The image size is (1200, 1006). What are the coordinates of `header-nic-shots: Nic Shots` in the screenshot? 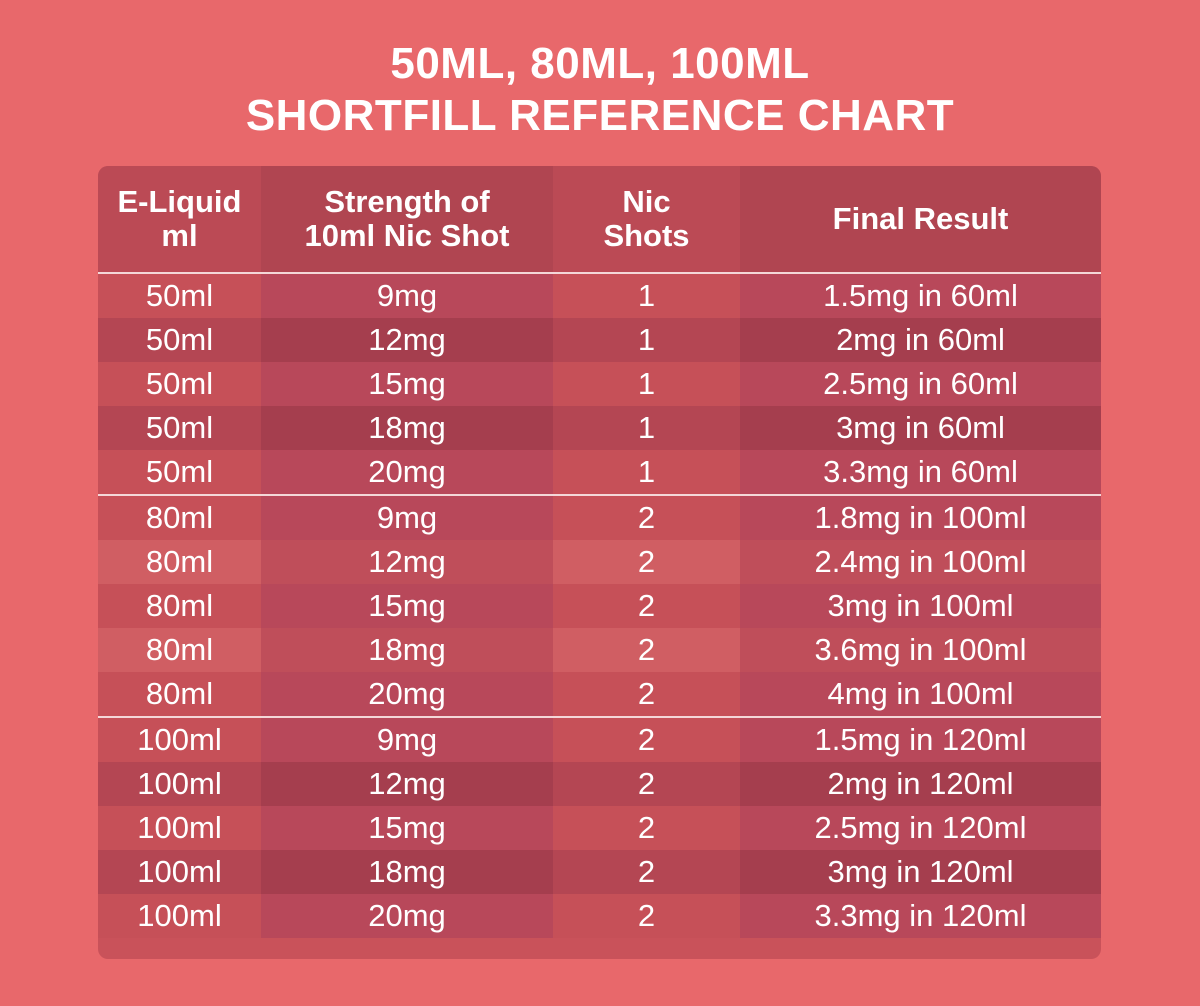 It's located at (646, 219).